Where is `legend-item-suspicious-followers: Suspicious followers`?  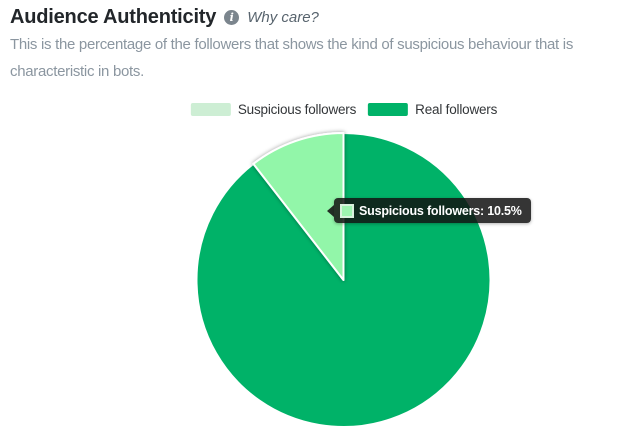 legend-item-suspicious-followers: Suspicious followers is located at coordinates (273, 109).